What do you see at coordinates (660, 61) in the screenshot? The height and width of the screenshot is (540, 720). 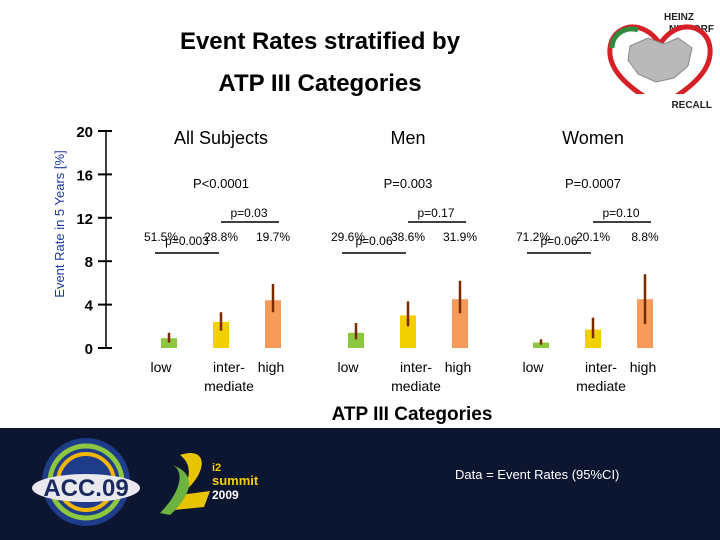 I see `heinz-nixdorf-recall-logo: HEINZ NIXDORF RECALL` at bounding box center [660, 61].